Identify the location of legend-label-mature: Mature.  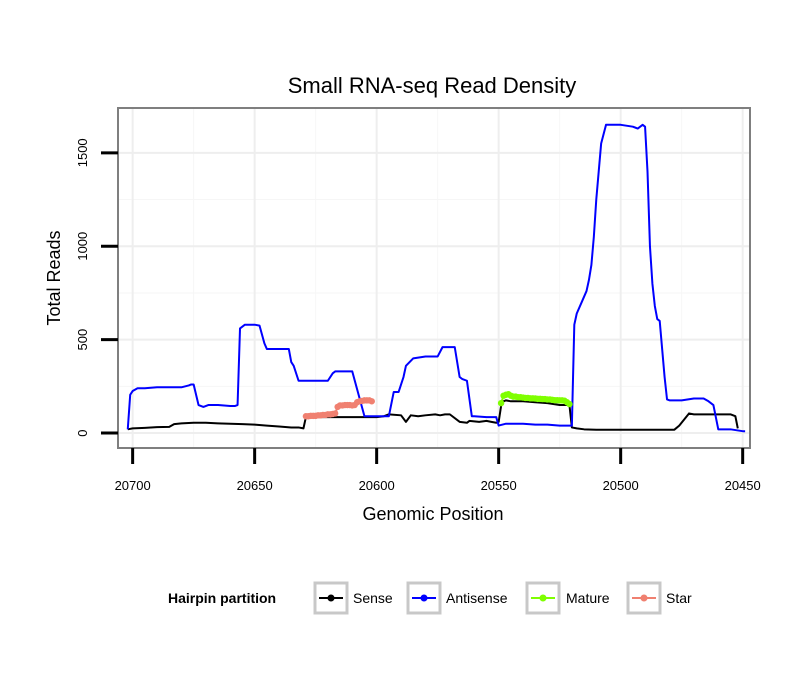
(588, 598).